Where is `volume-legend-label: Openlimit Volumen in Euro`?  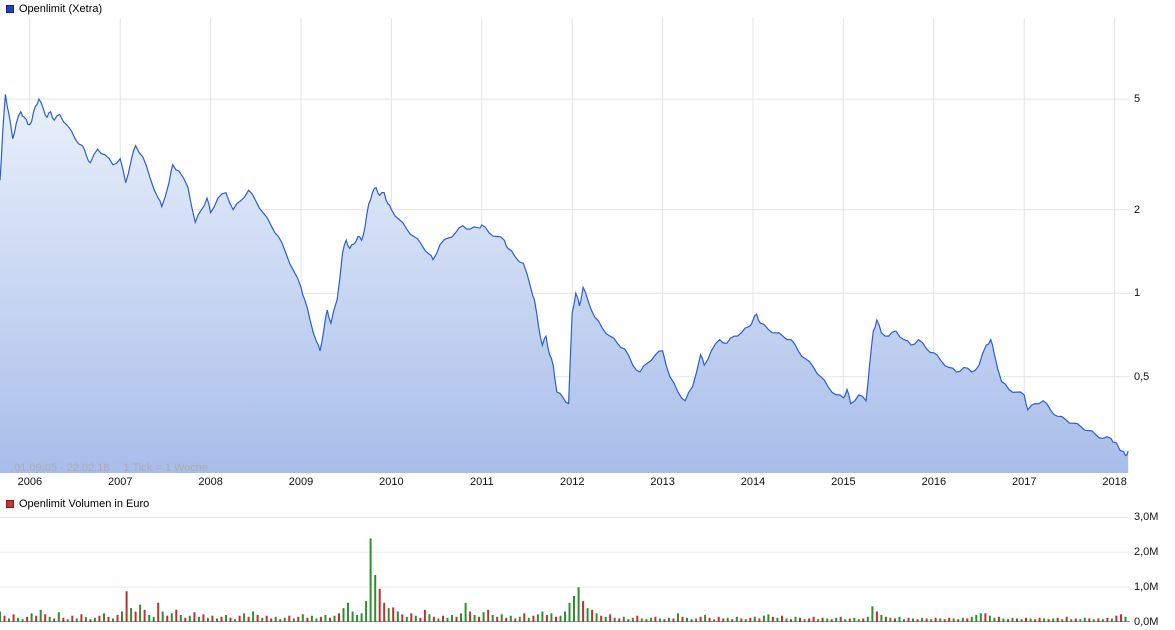 volume-legend-label: Openlimit Volumen in Euro is located at coordinates (84, 504).